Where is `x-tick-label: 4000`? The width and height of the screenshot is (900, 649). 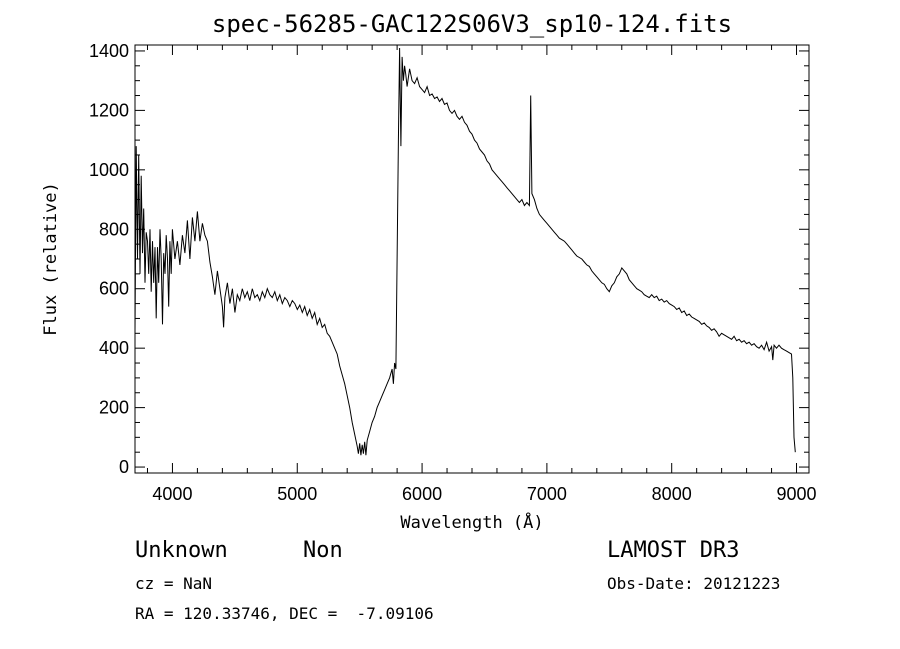 x-tick-label: 4000 is located at coordinates (172, 494).